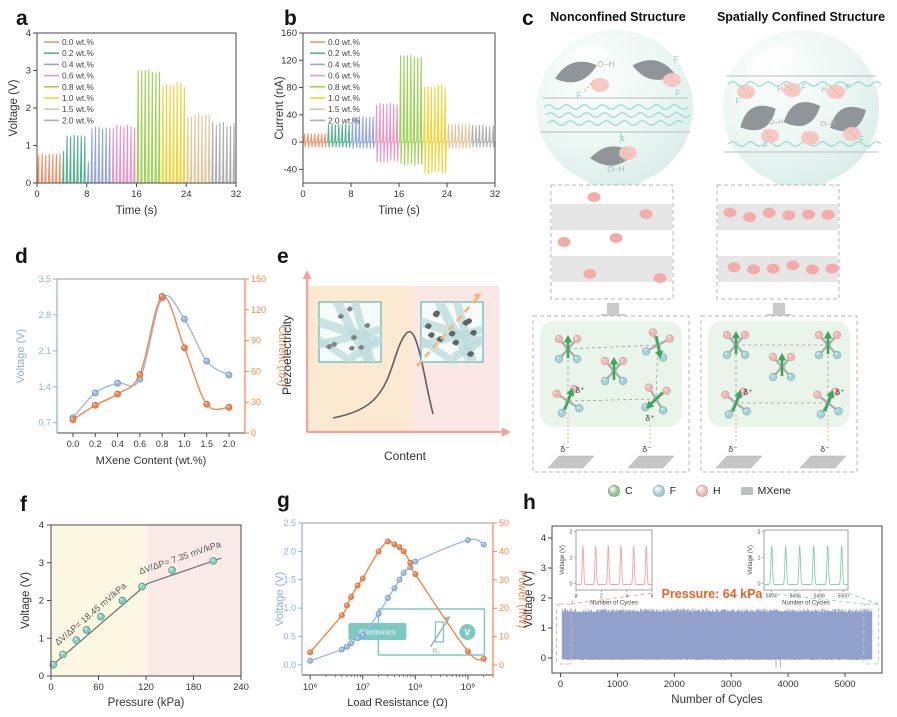 The image size is (897, 717). Describe the element at coordinates (315, 140) in the screenshot. I see `series-0.0 wt.%` at that location.